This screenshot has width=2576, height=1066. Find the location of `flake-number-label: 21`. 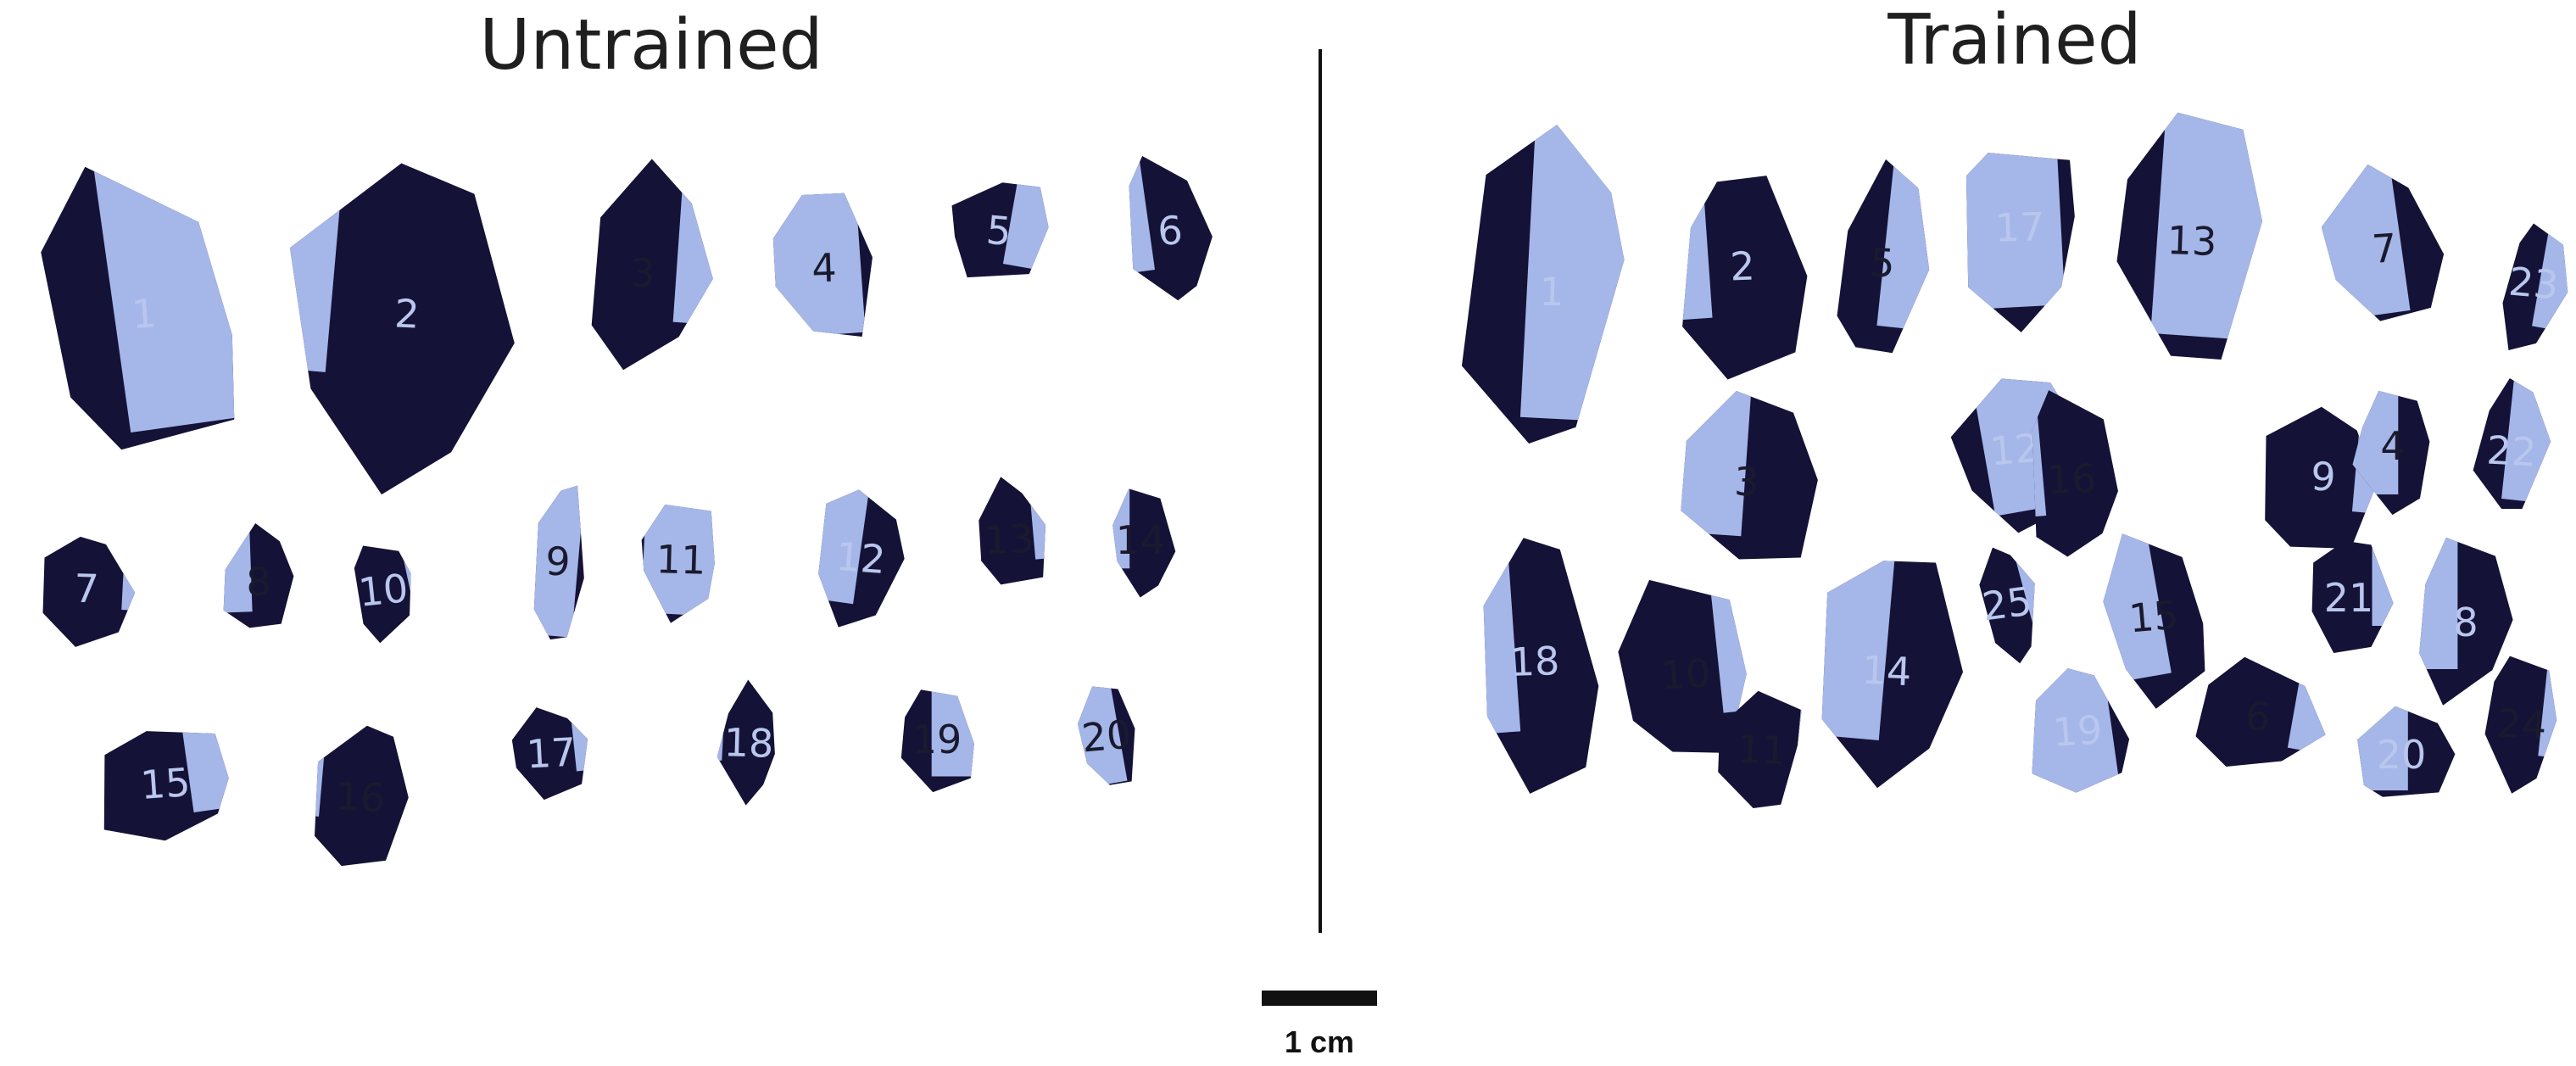

flake-number-label: 21 is located at coordinates (2349, 598).